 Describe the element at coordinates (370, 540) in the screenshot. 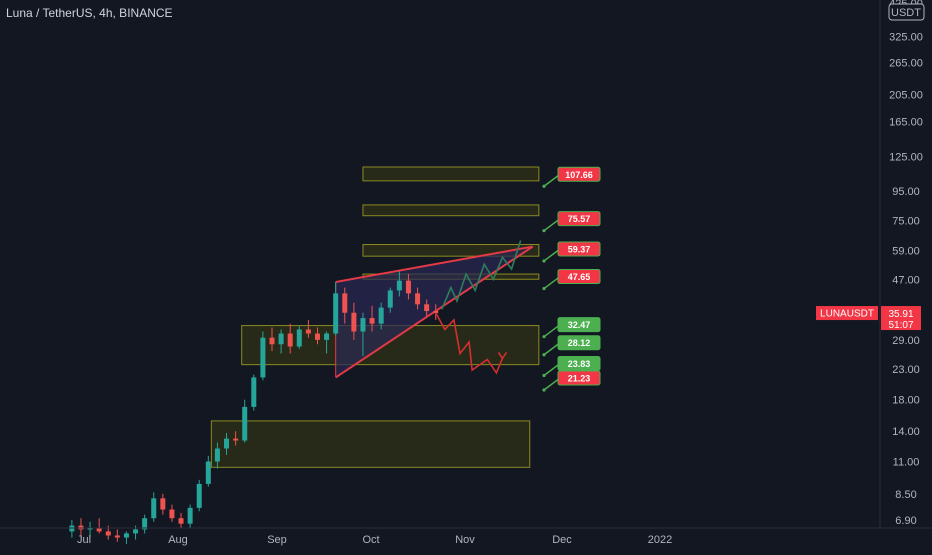

I see `time-tick-3: Oct` at that location.